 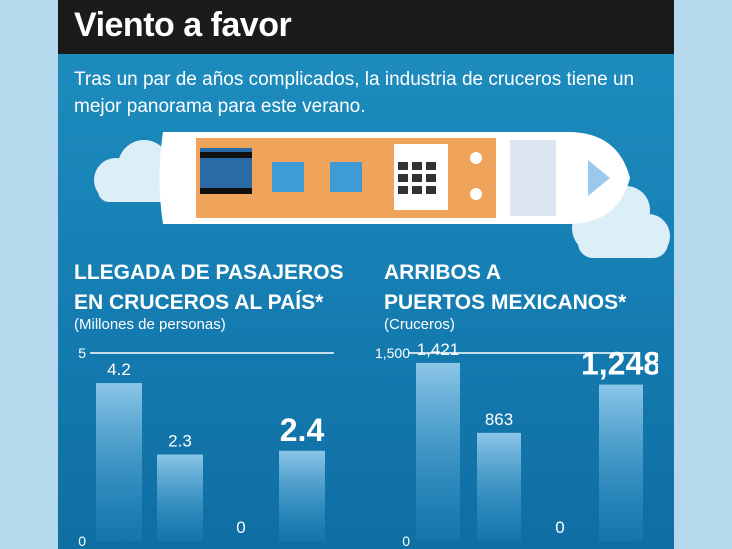 I want to click on chart1-data-label: 4.2, so click(x=119, y=369).